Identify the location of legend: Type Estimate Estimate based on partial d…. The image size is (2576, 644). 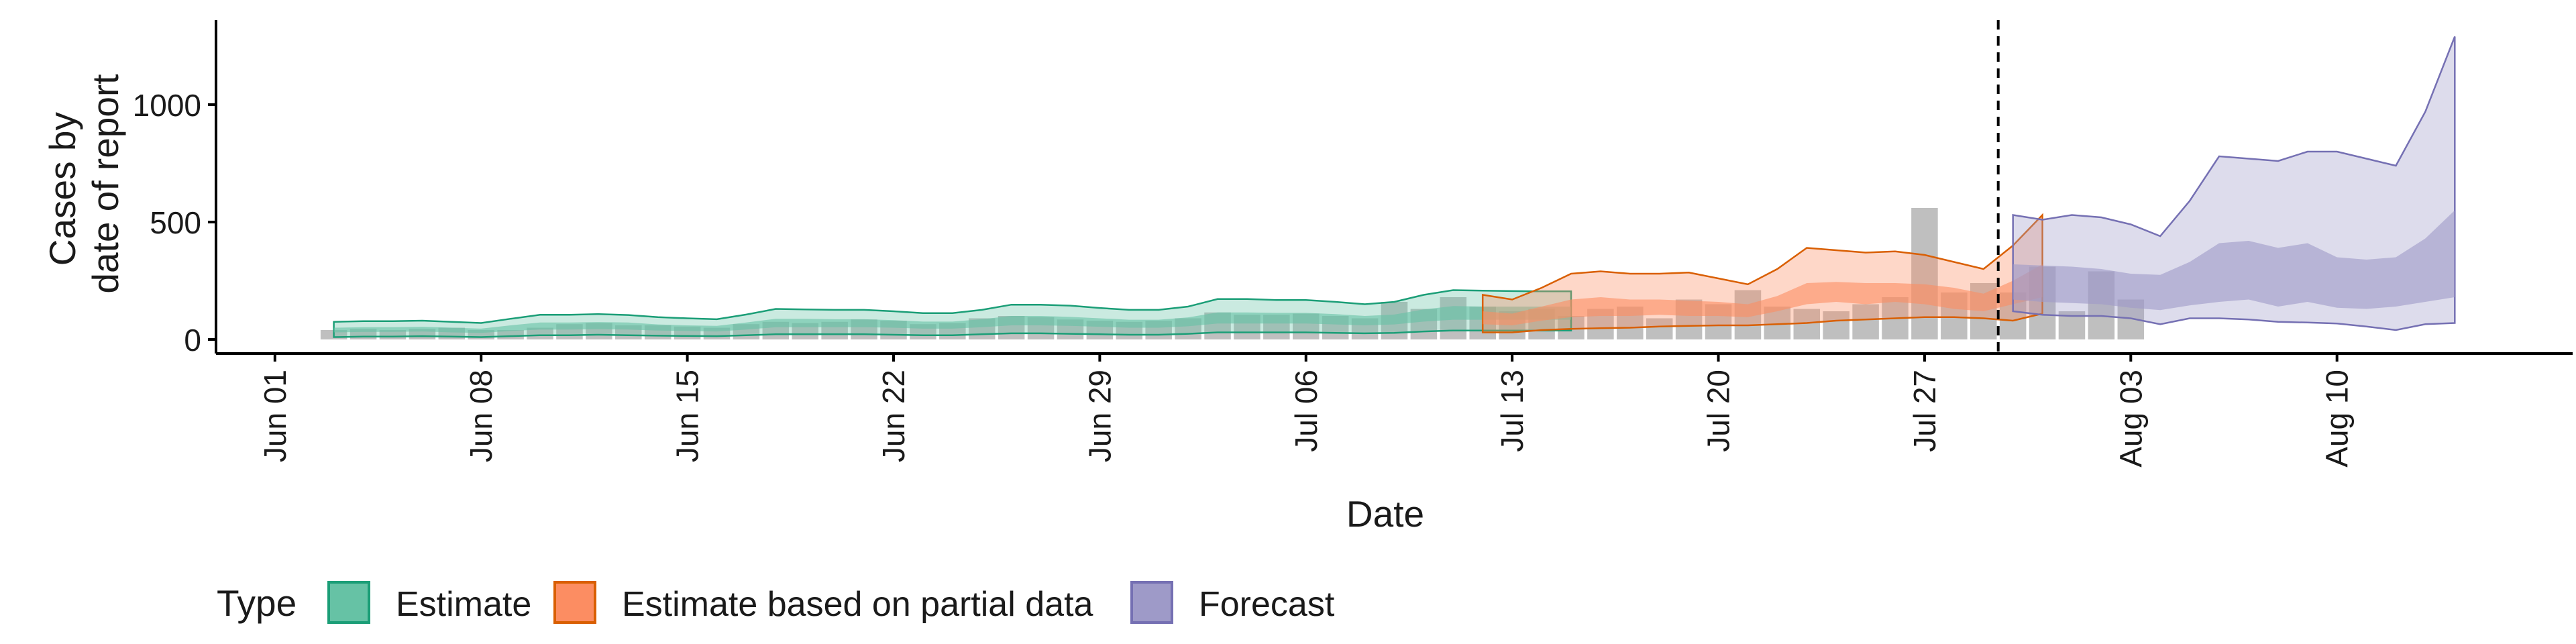
(776, 602).